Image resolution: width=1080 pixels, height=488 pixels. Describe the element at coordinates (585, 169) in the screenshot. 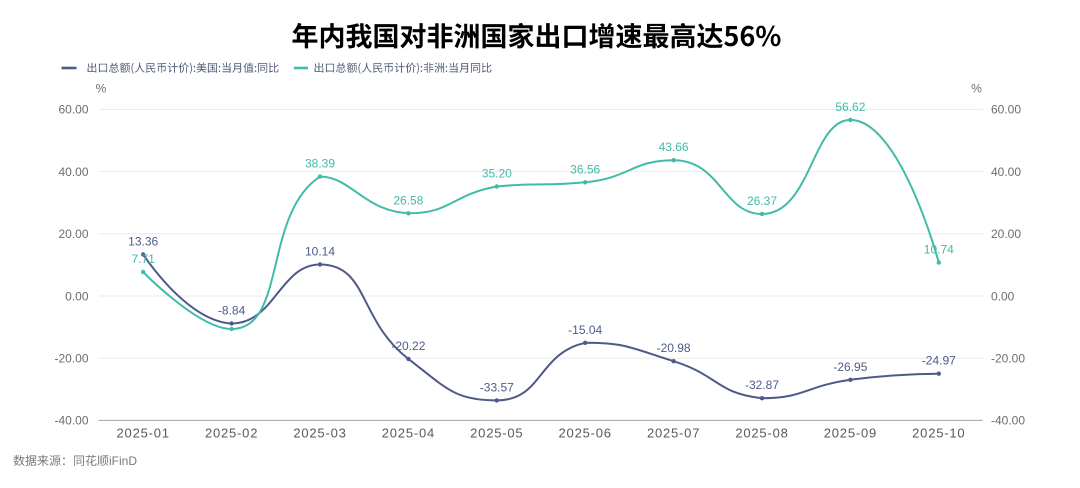

I see `svg-text: 36.56` at that location.